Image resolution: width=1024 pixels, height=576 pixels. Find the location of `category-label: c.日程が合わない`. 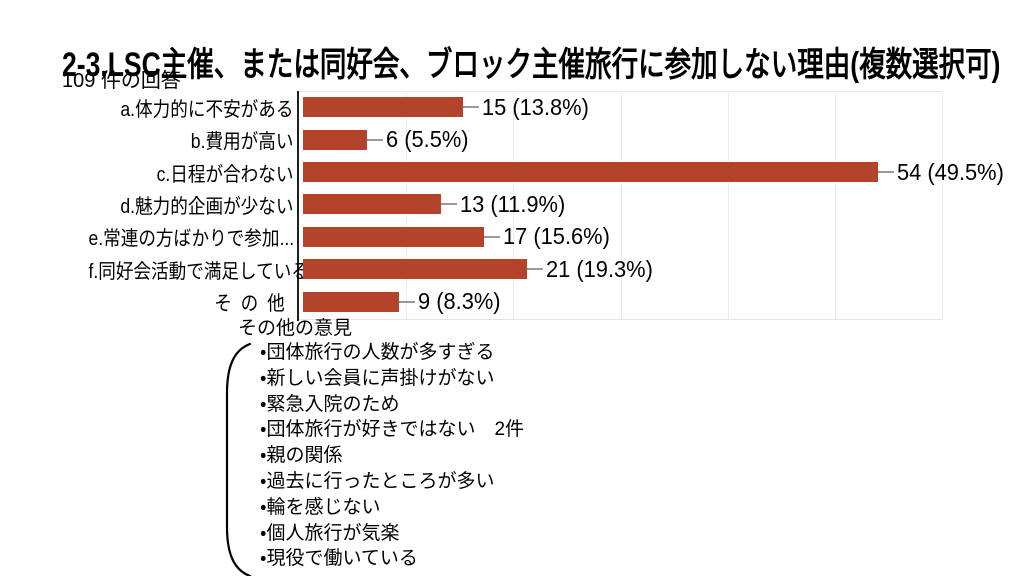

category-label: c.日程が合わない is located at coordinates (225, 174).